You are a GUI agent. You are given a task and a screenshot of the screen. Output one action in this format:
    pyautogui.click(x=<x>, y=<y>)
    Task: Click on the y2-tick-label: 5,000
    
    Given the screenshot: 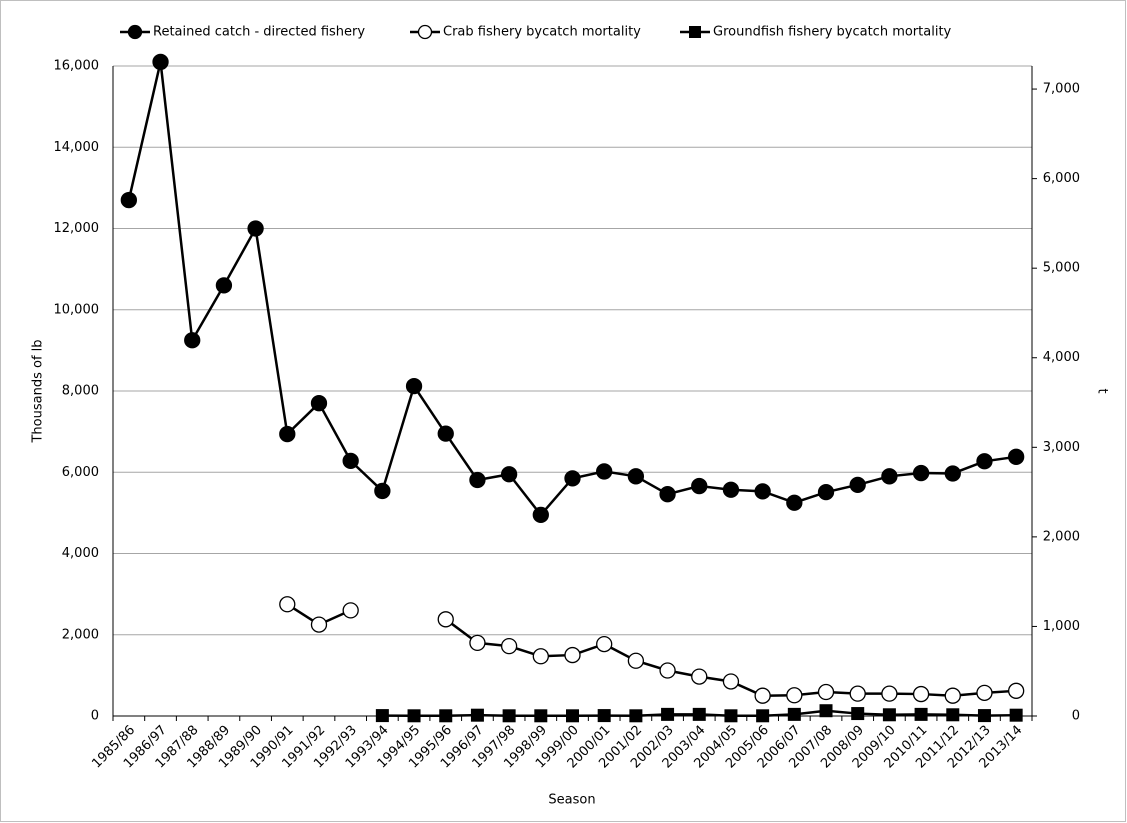 What is the action you would take?
    pyautogui.click(x=1061, y=268)
    